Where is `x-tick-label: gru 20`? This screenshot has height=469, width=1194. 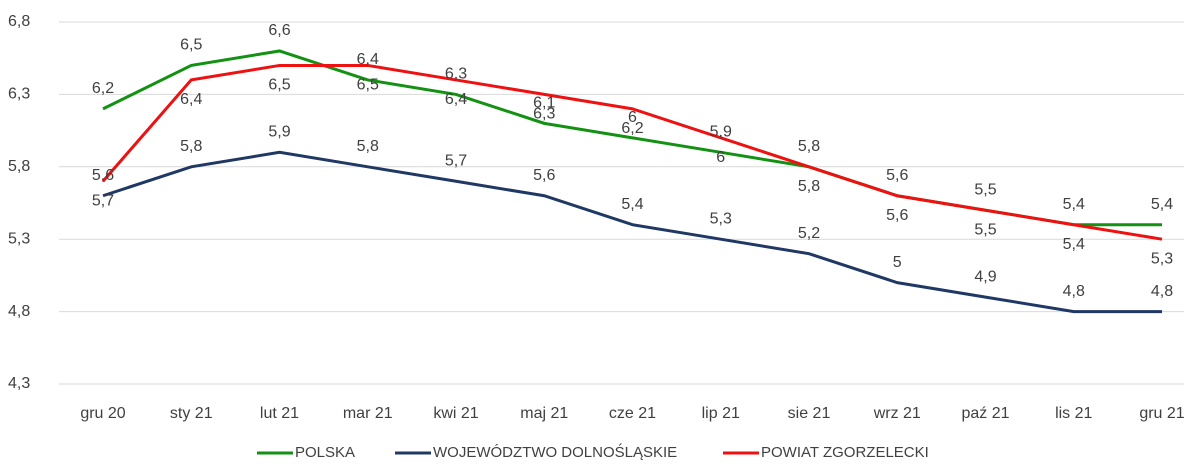
x-tick-label: gru 20 is located at coordinates (102, 413).